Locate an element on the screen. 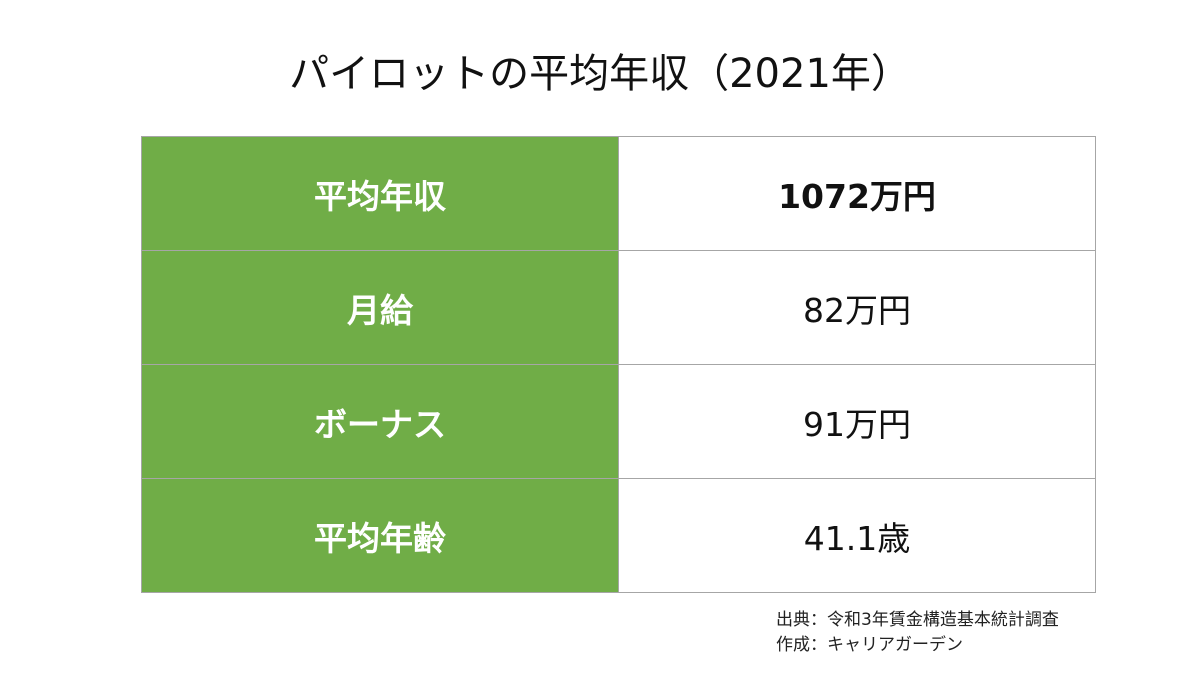 Image resolution: width=1200 pixels, height=675 pixels. row-value: 91万円 is located at coordinates (857, 421).